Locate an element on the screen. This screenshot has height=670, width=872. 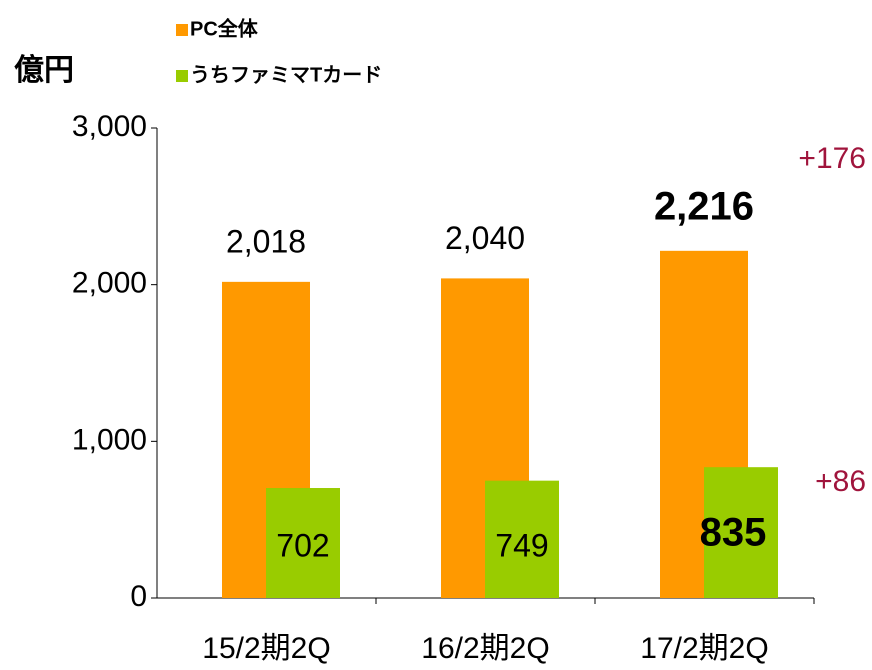
value-label: 702 is located at coordinates (302, 545).